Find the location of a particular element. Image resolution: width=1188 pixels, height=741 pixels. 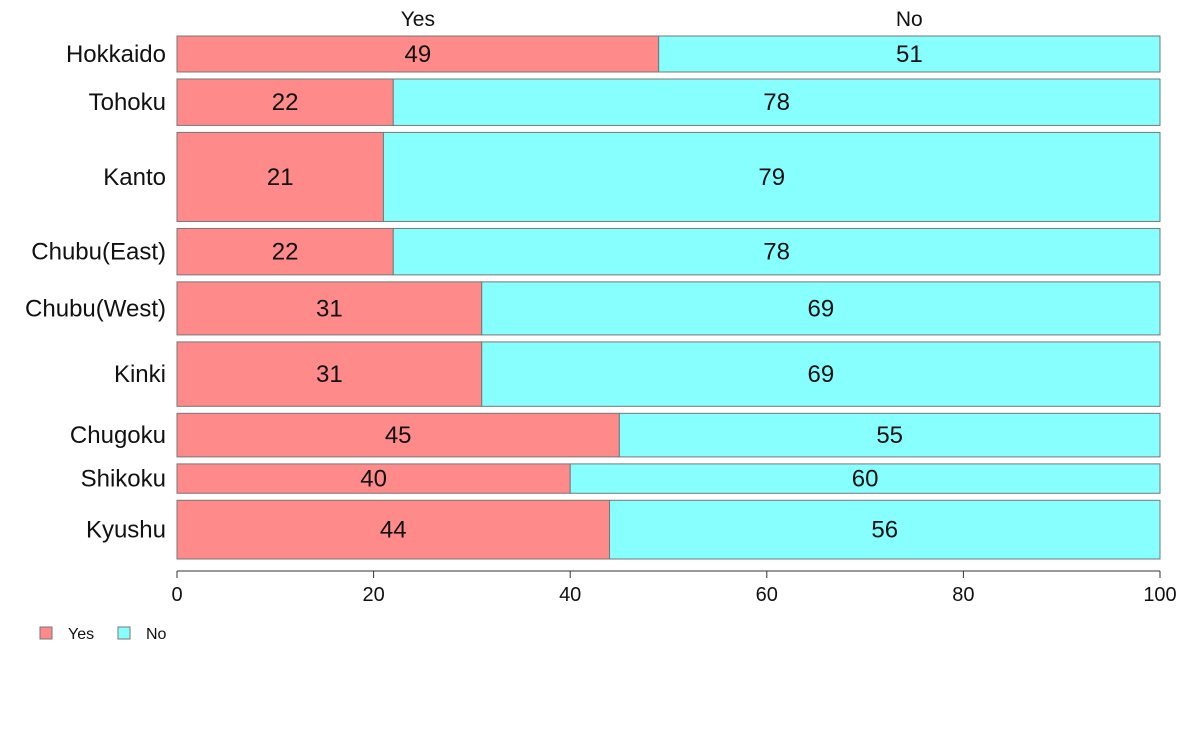

category-label-kinki: Kinki is located at coordinates (140, 374).